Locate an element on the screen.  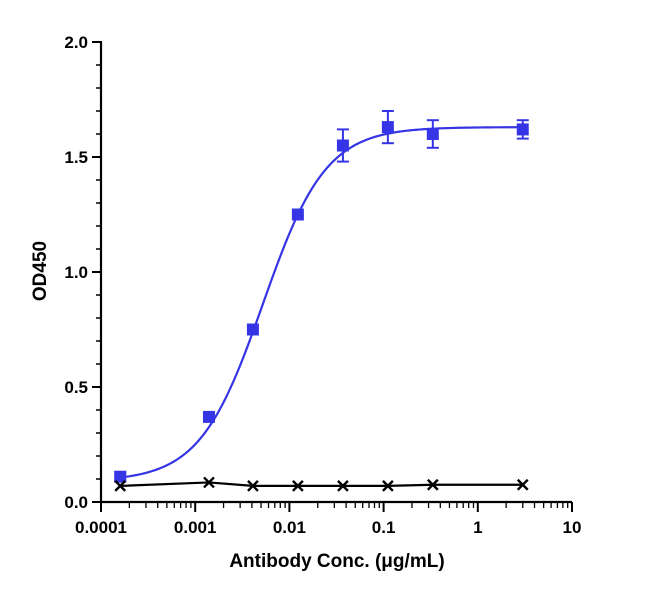
x-tick-label: 0.01 is located at coordinates (289, 527).